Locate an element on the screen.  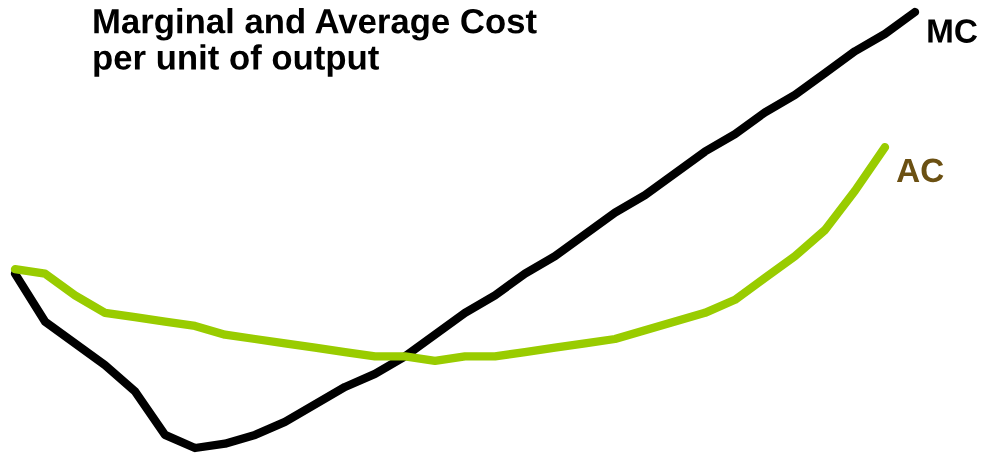
series-label: AC is located at coordinates (920, 170).